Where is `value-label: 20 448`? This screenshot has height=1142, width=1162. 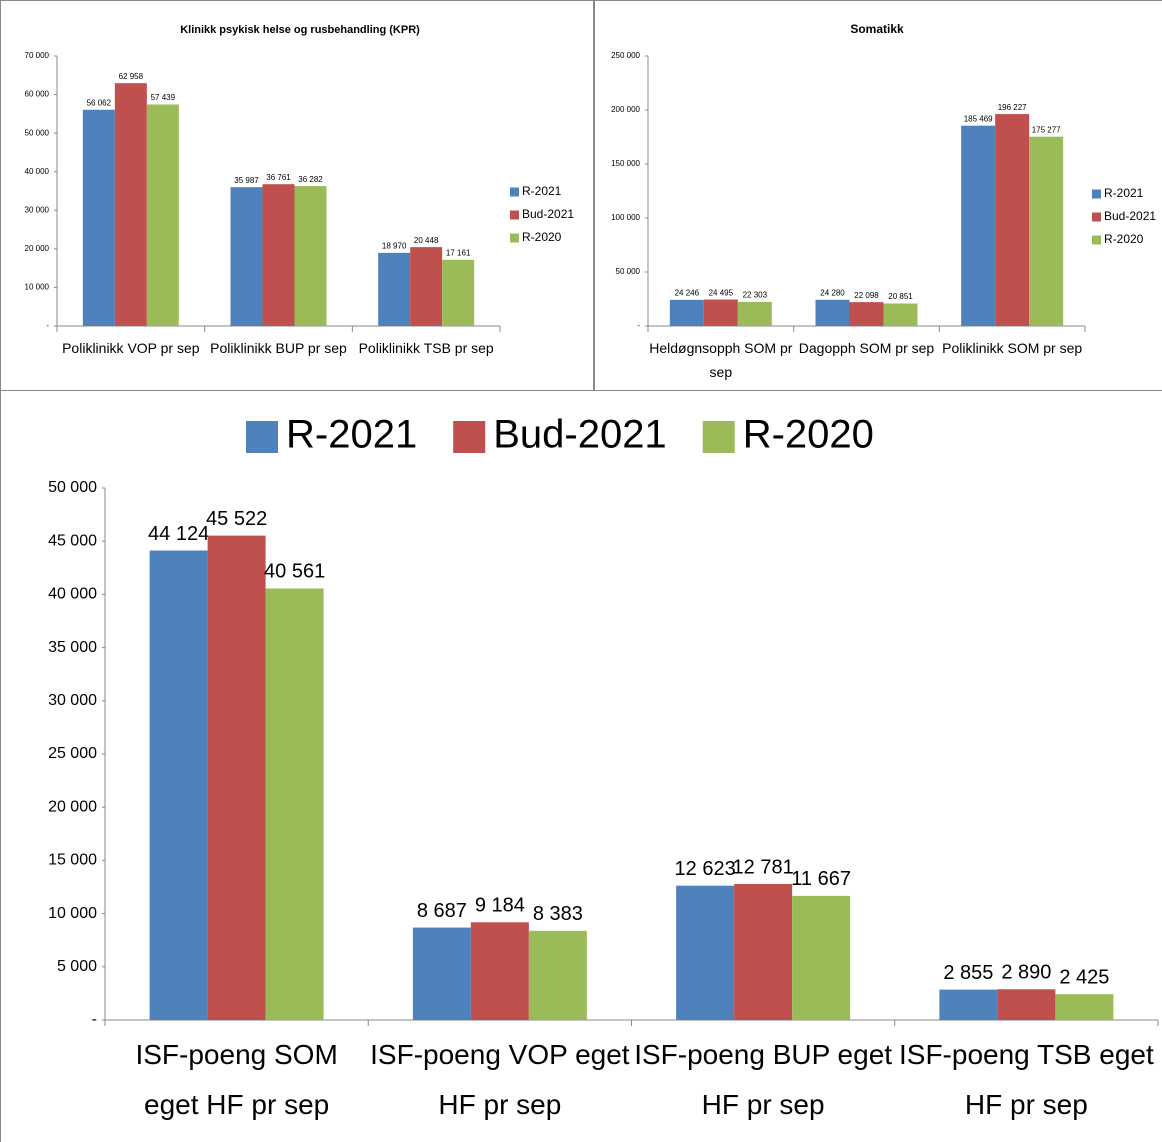
value-label: 20 448 is located at coordinates (426, 240).